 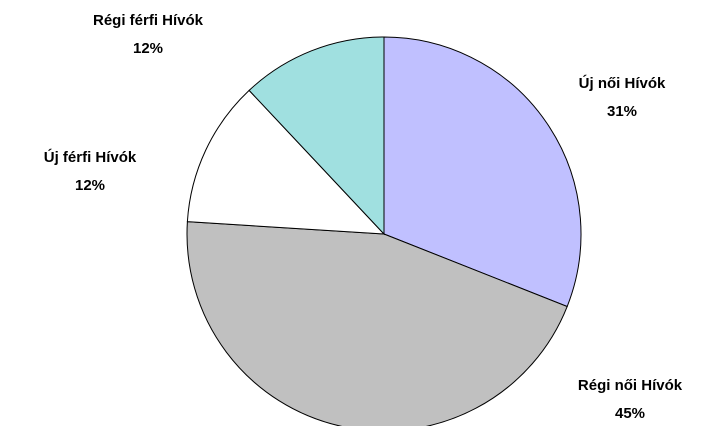 What do you see at coordinates (90, 157) in the screenshot?
I see `slice-label: Új férfi Hívók` at bounding box center [90, 157].